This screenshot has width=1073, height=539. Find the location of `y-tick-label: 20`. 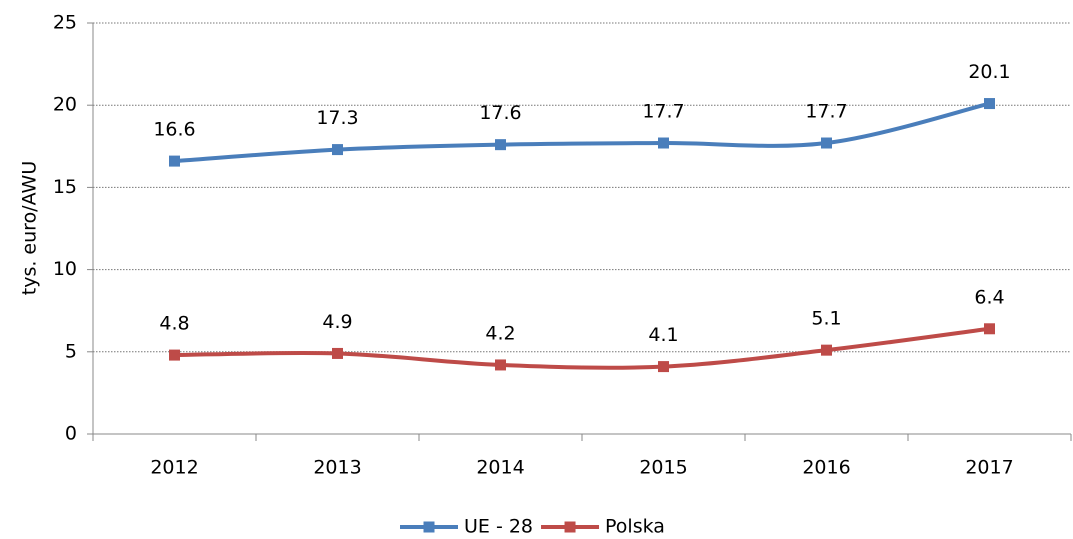

y-tick-label: 20 is located at coordinates (65, 105).